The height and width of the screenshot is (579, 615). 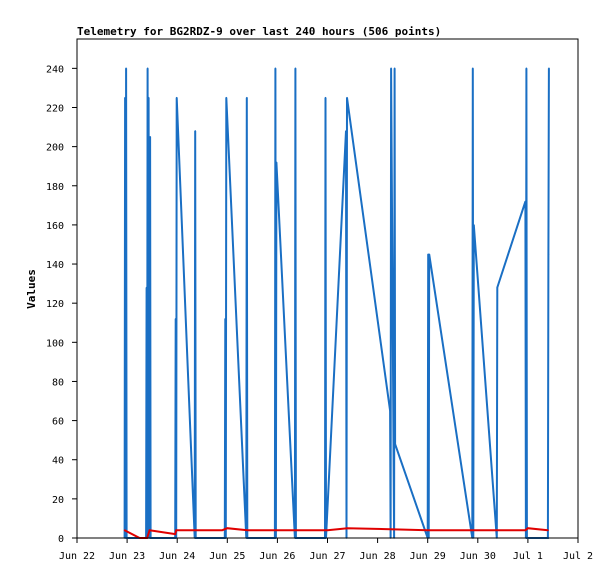 What do you see at coordinates (55, 226) in the screenshot?
I see `y-tick-label: 160` at bounding box center [55, 226].